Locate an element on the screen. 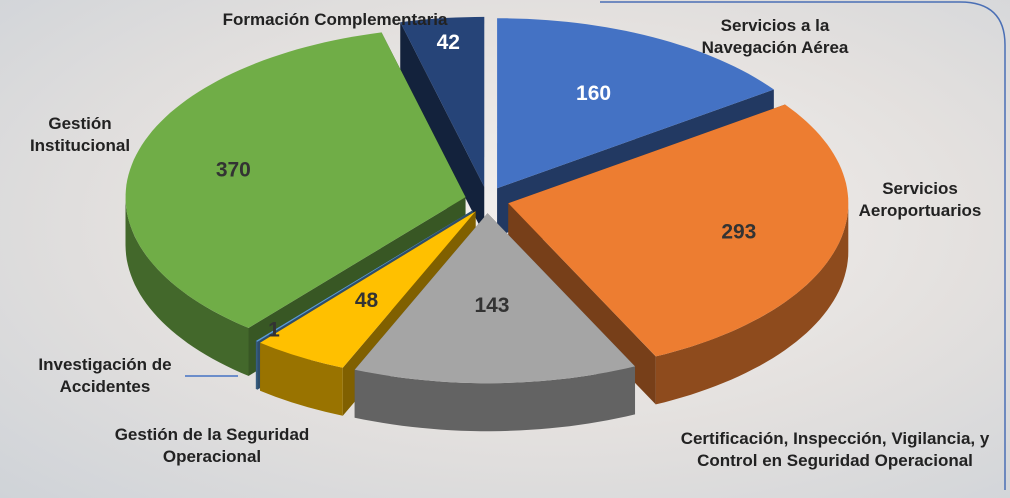 The width and height of the screenshot is (1010, 498). data-label: 42 is located at coordinates (448, 42).